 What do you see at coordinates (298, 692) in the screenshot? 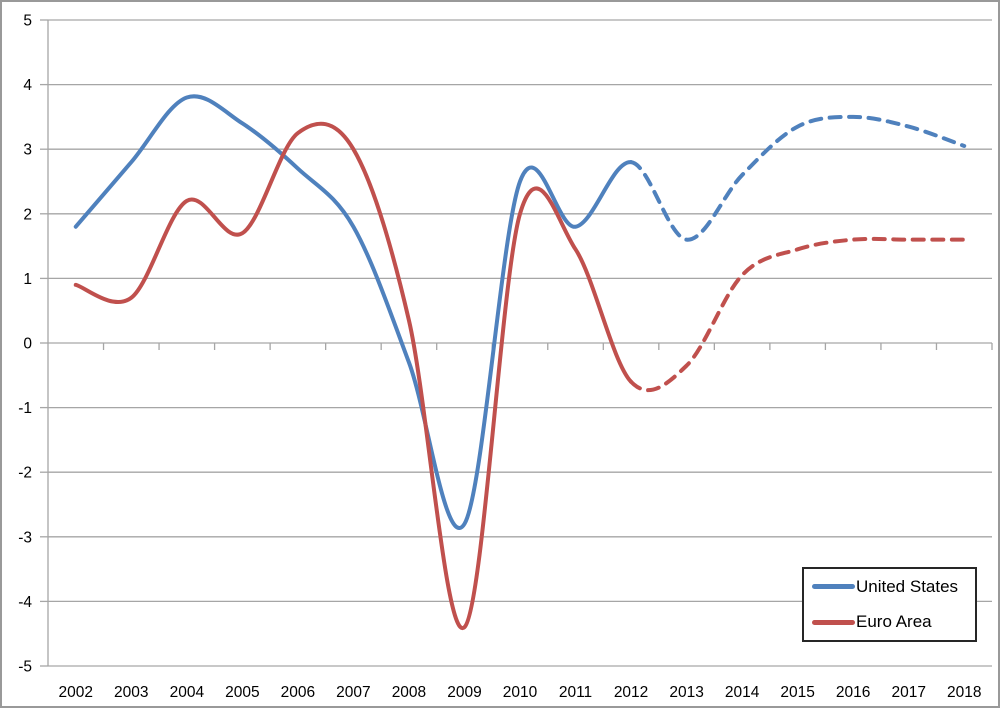
I see `x-tick-label: 2006` at bounding box center [298, 692].